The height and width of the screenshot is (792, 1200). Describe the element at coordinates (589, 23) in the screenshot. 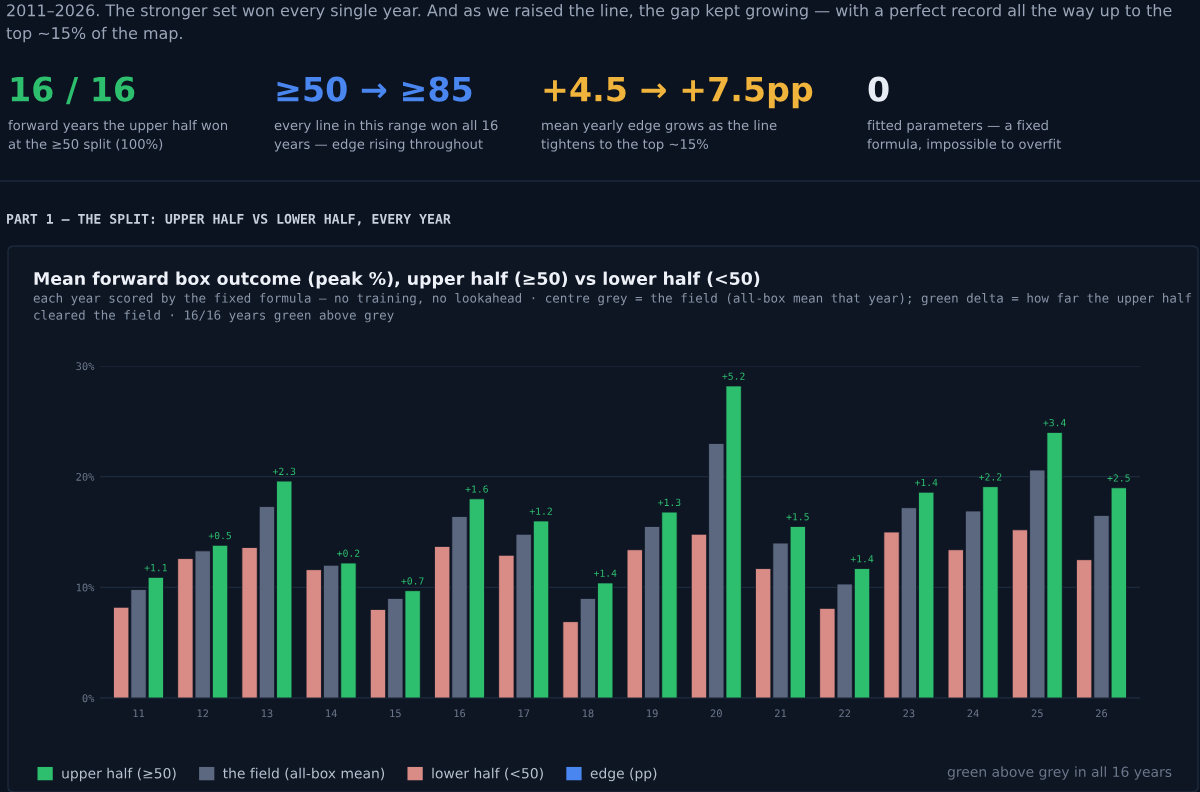

I see `text: 2011–2026. The stronger set won every single year. And as we raised the line, the gap kept growing — with a perfect record all the way up to the top ~15% of the map.` at that location.